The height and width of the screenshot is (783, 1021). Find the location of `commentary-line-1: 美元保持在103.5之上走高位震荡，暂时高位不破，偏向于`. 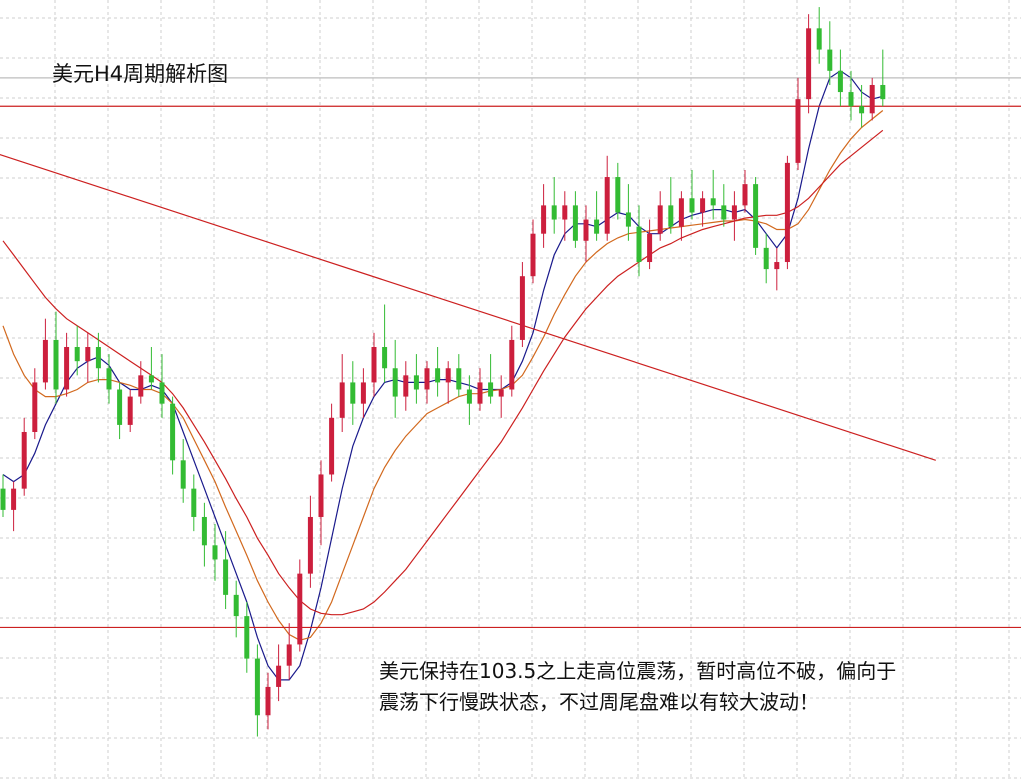

commentary-line-1: 美元保持在103.5之上走高位震荡，暂时高位不破，偏向于 is located at coordinates (638, 671).